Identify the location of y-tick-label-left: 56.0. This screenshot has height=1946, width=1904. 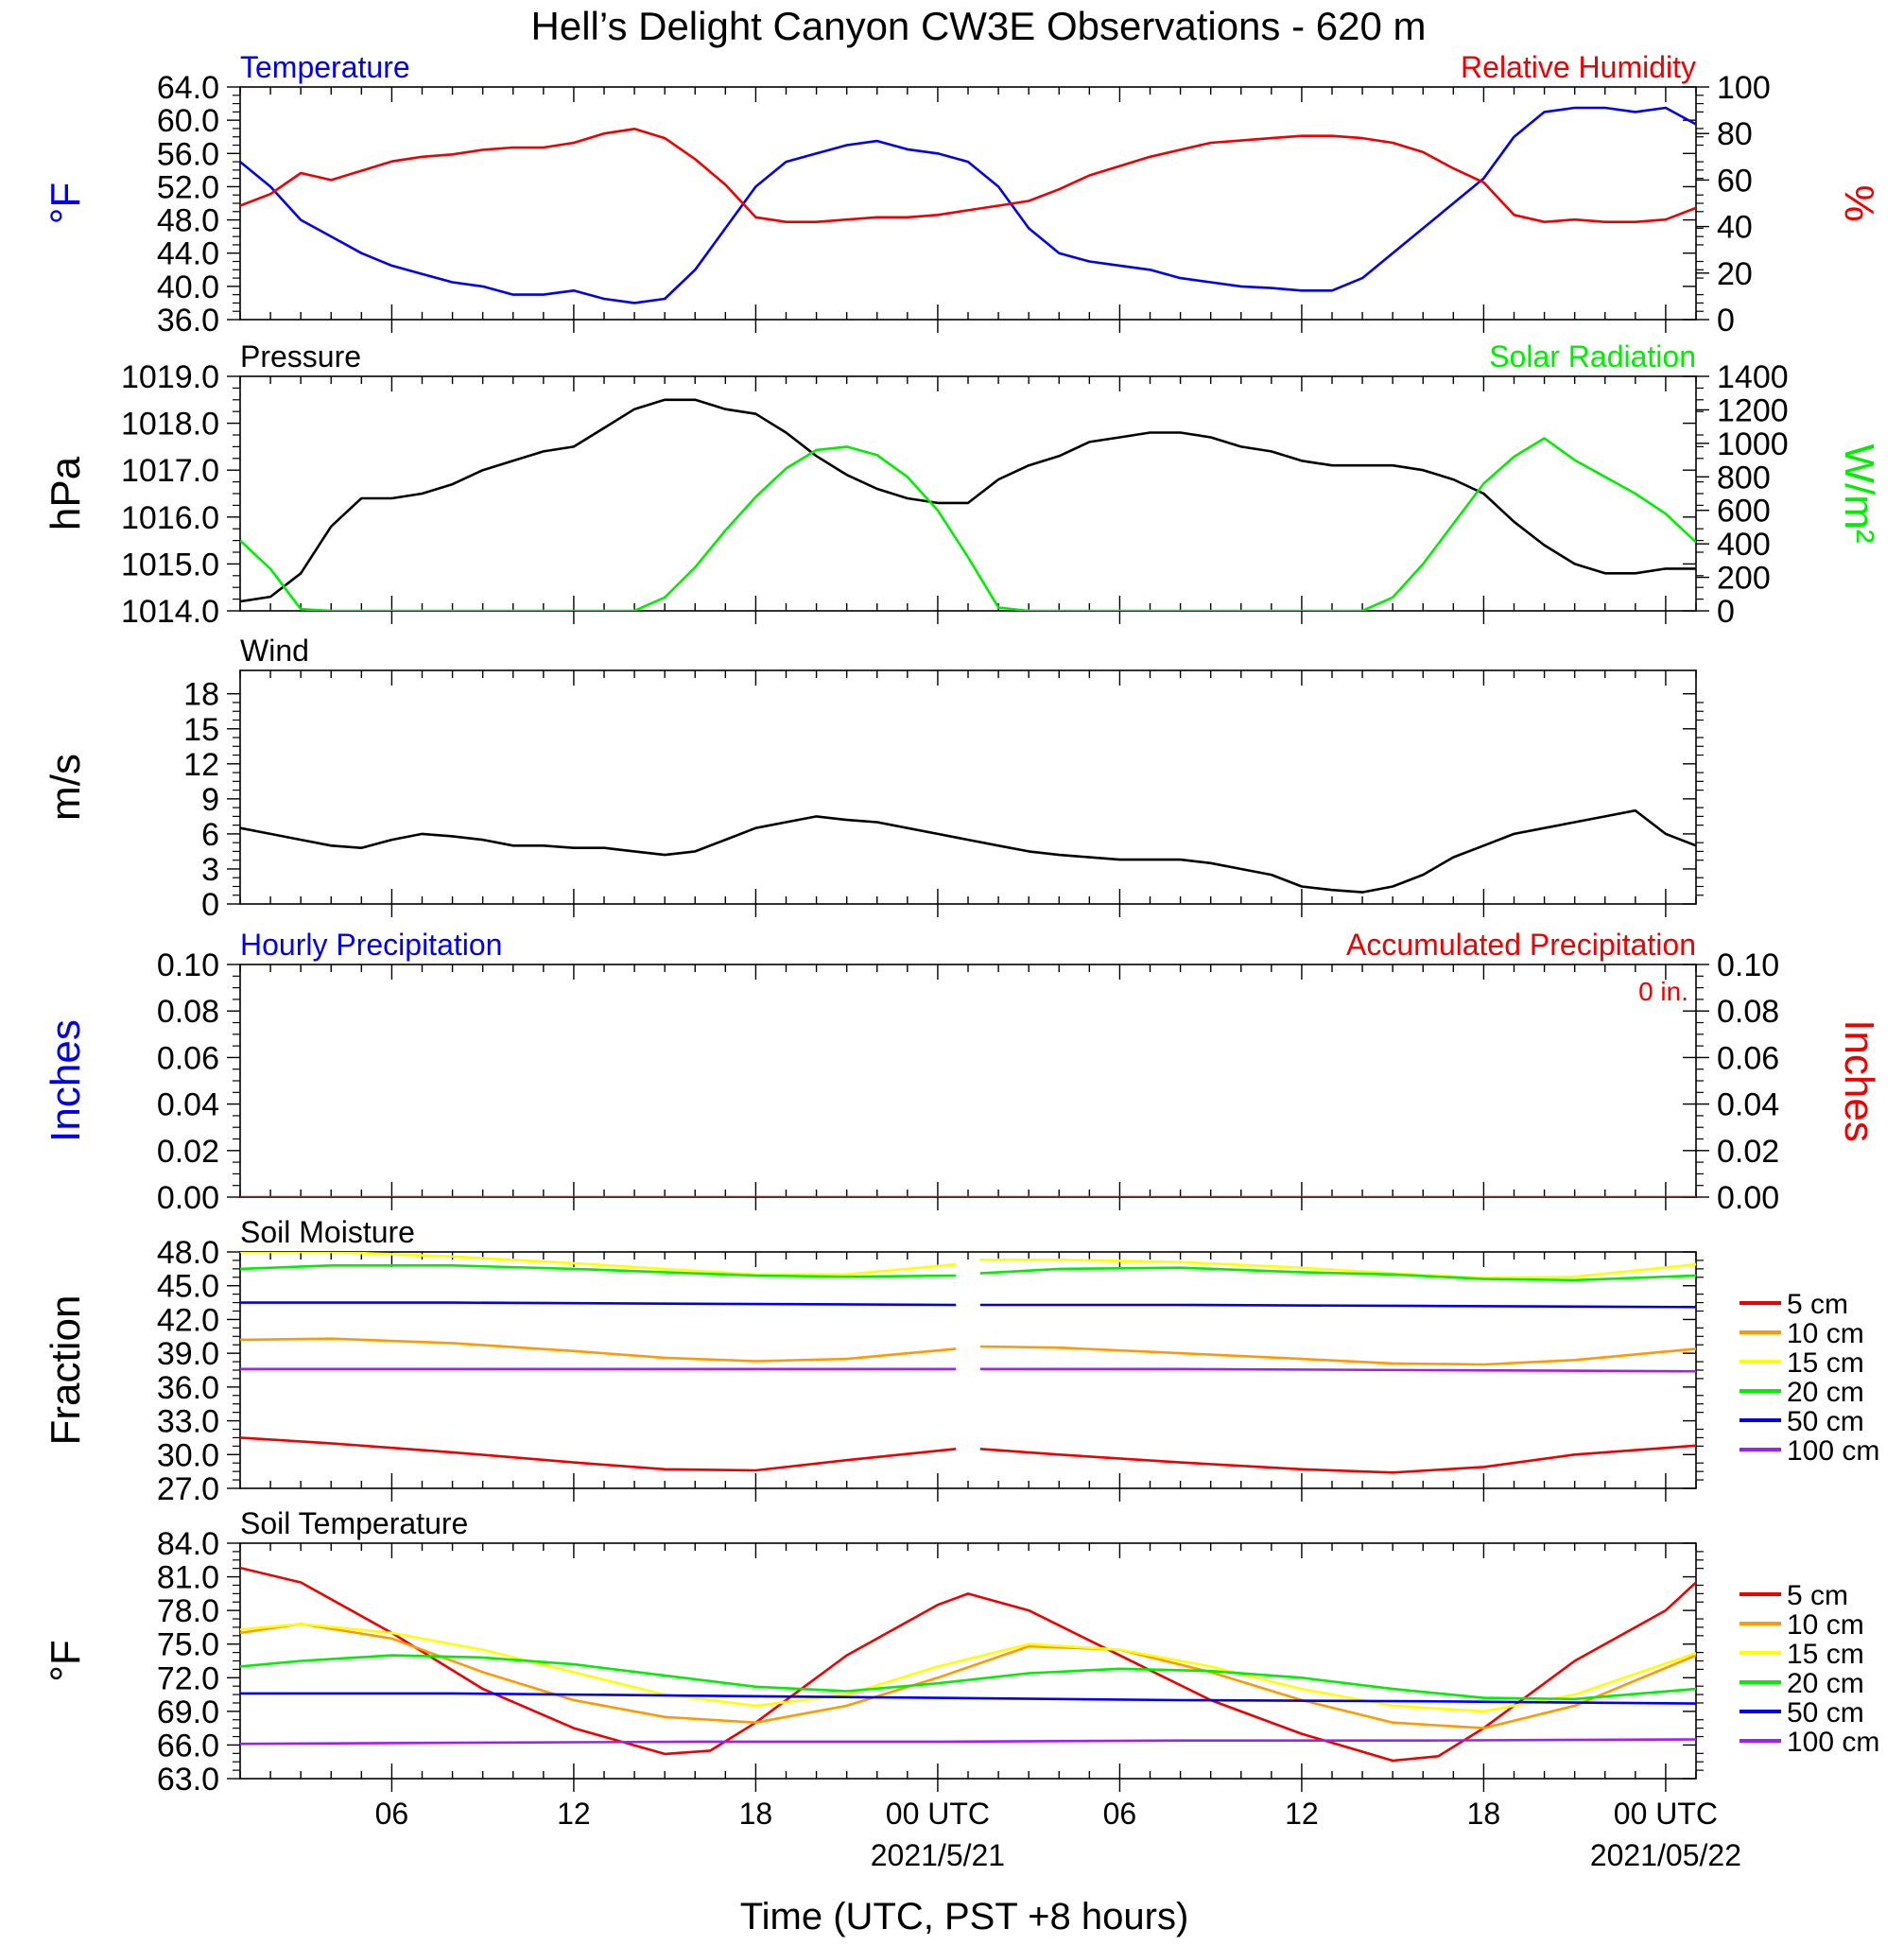
(188, 154).